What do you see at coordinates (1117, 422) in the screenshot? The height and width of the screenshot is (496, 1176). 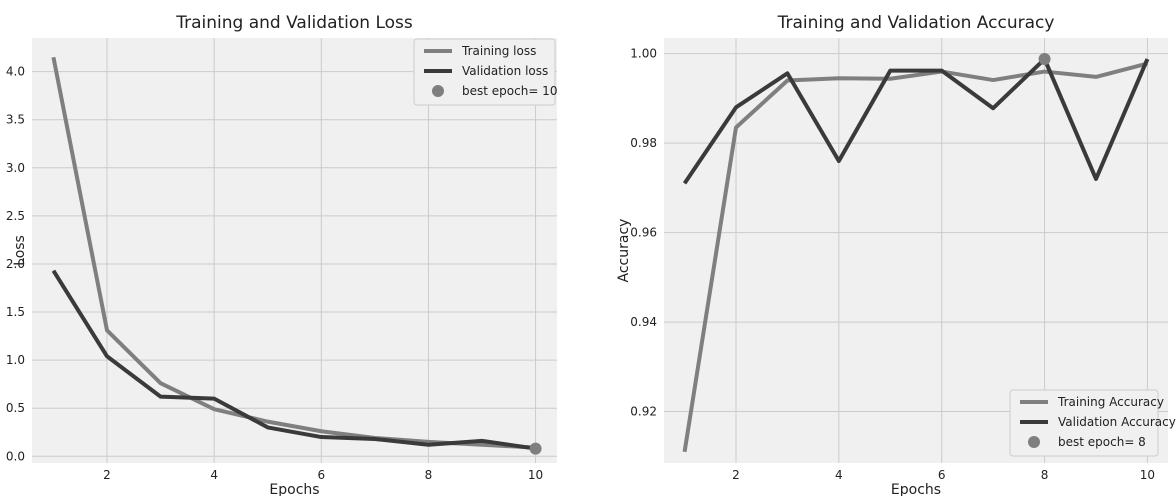 I see `legend-label: Validation Accuracy` at bounding box center [1117, 422].